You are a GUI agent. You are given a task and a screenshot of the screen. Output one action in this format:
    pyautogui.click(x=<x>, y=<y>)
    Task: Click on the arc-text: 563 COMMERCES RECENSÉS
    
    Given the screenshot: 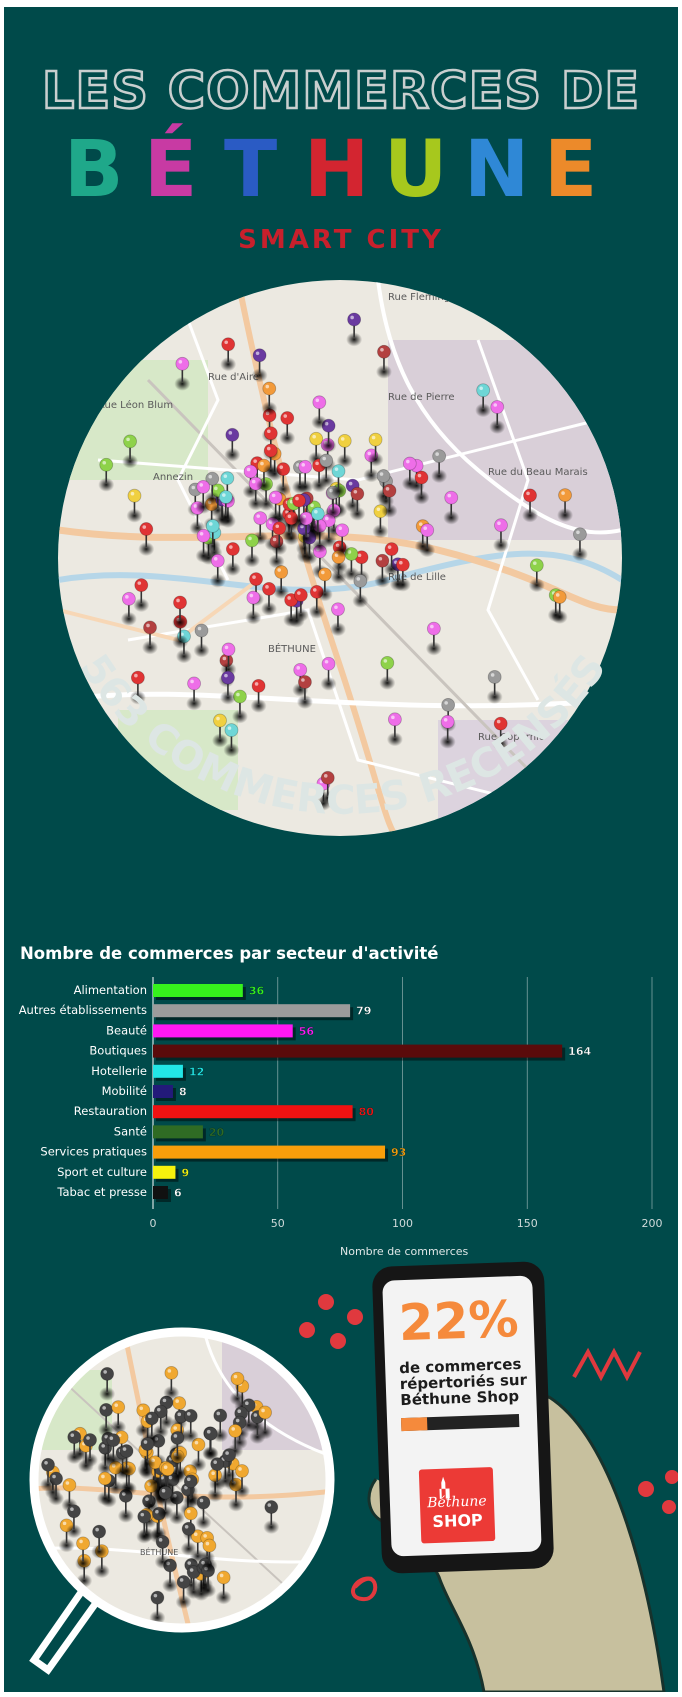 What is the action you would take?
    pyautogui.click(x=343, y=734)
    